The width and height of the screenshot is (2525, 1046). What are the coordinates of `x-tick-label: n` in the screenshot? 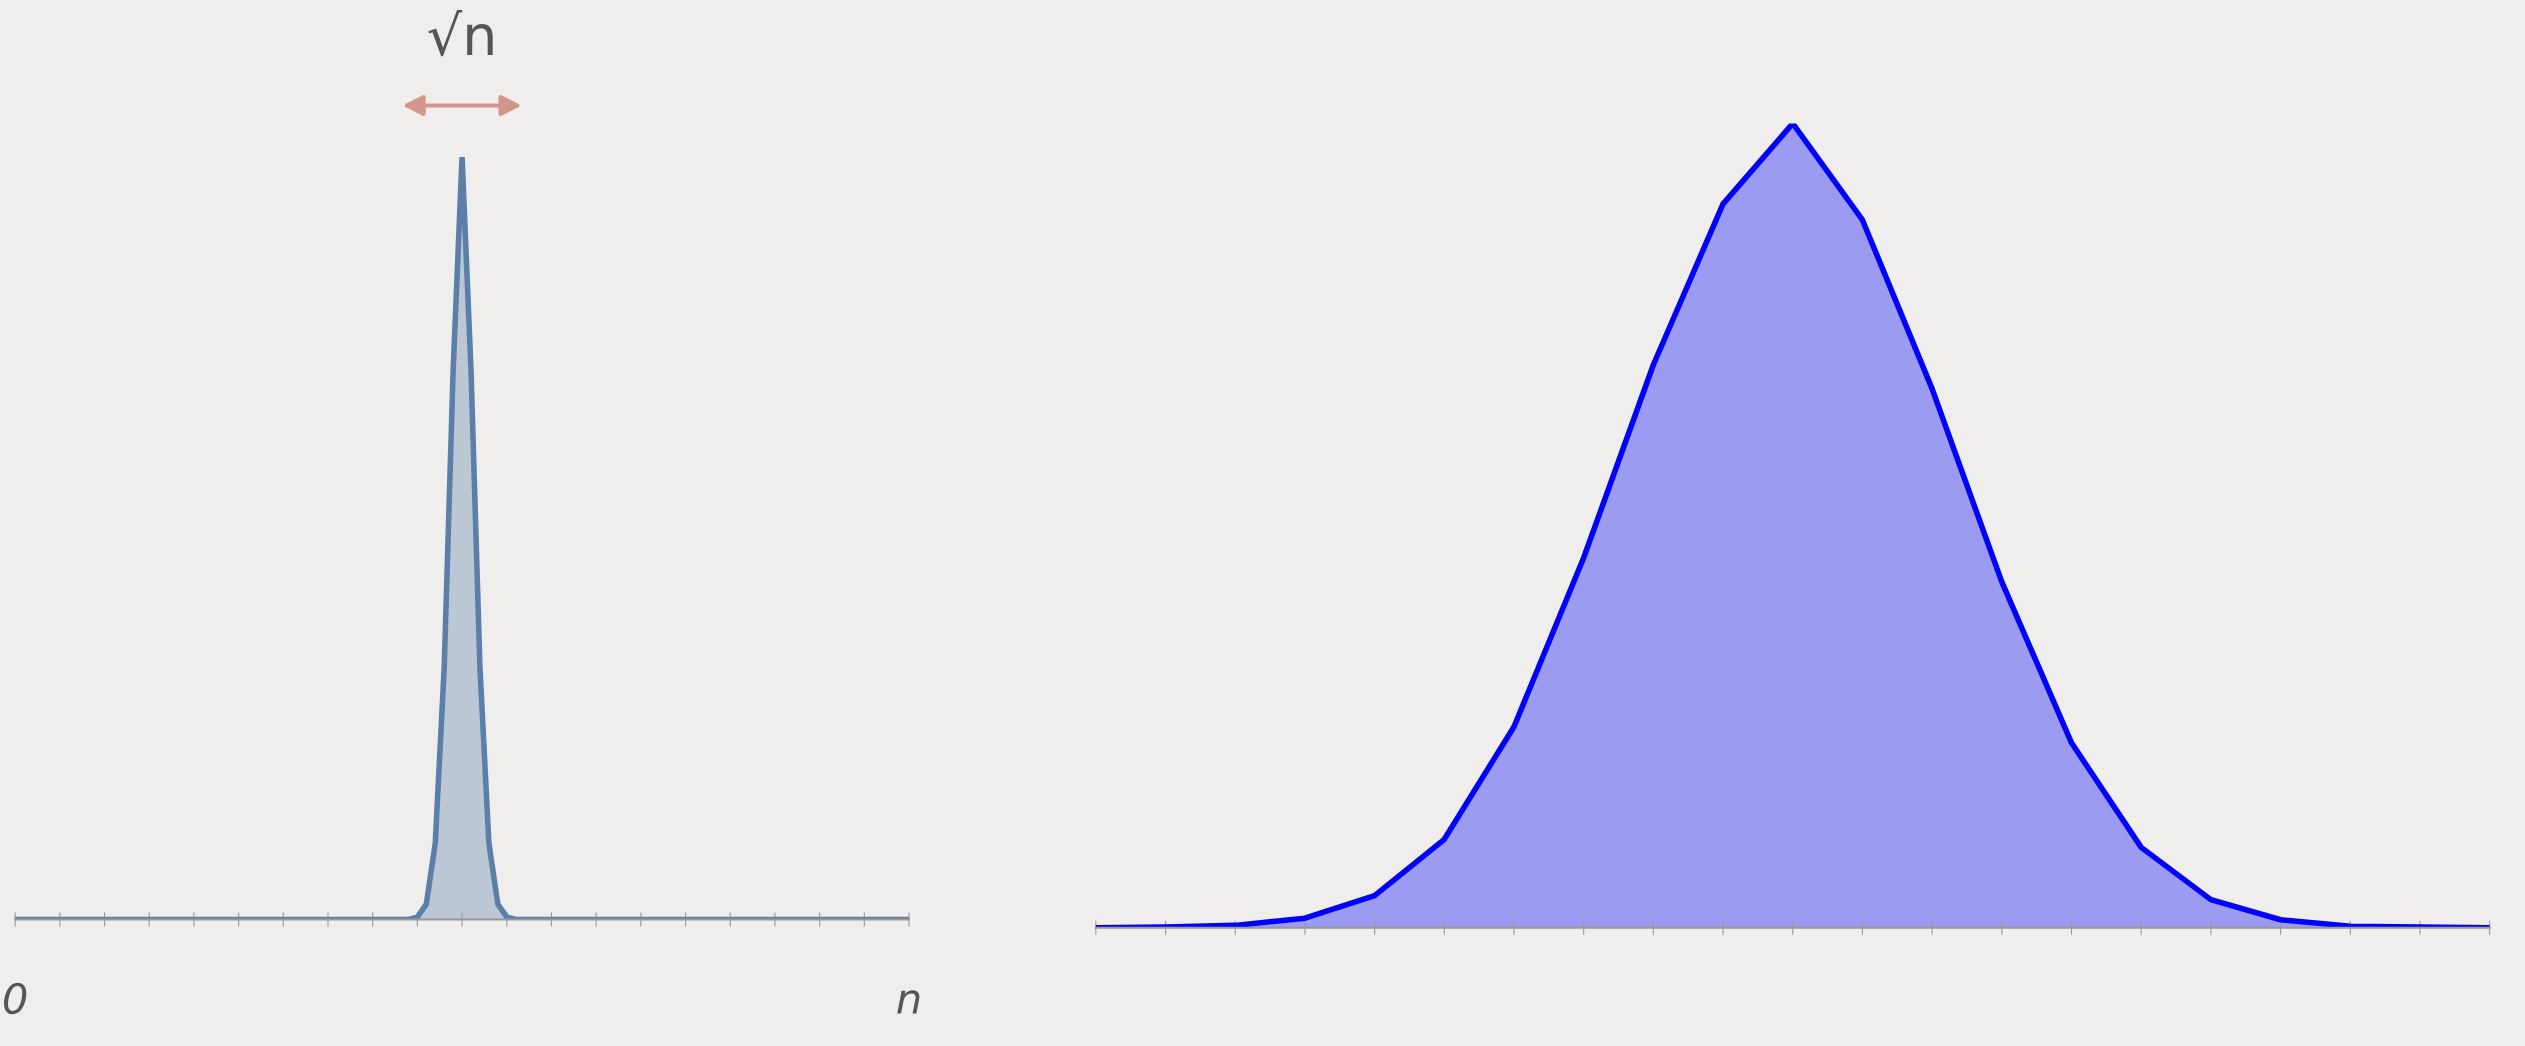 It's located at (908, 1002).